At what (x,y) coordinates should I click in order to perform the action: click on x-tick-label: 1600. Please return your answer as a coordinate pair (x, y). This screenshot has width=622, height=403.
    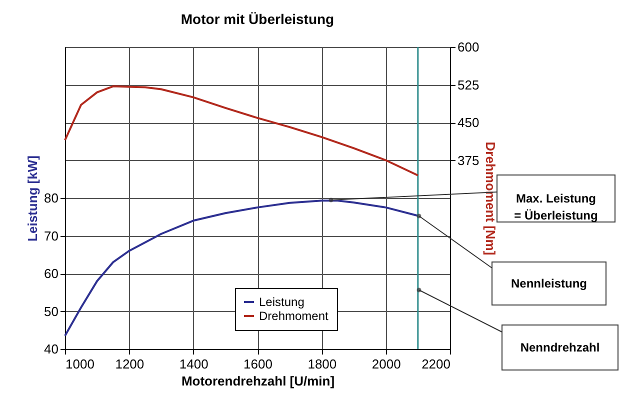
    Looking at the image, I should click on (258, 364).